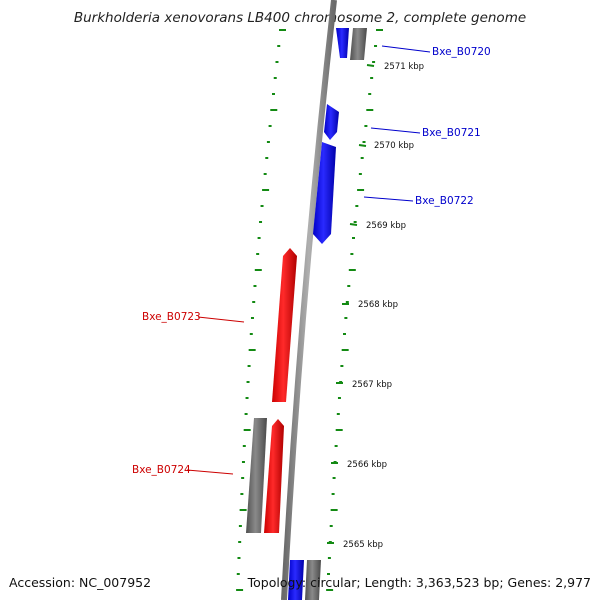  I want to click on leader-line-bxe-b0722, so click(388, 199).